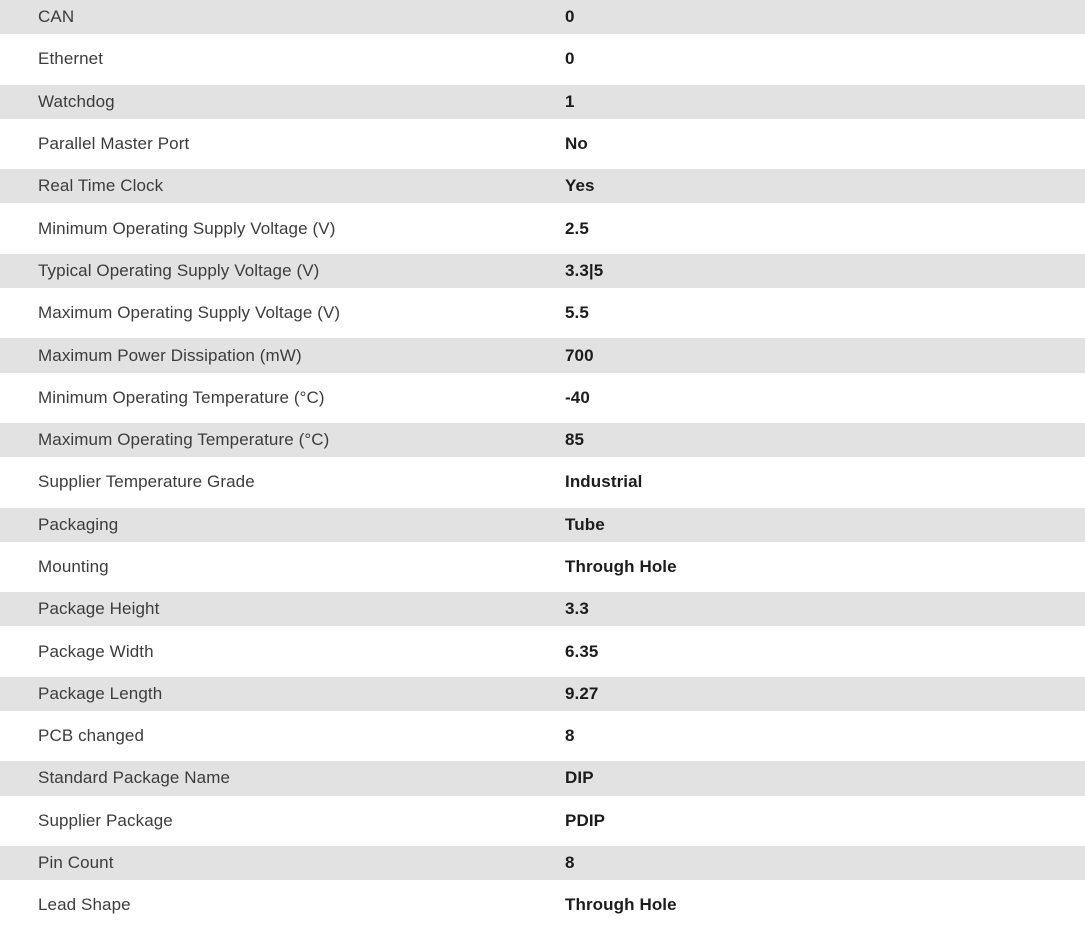 This screenshot has height=930, width=1085. Describe the element at coordinates (579, 778) in the screenshot. I see `spec-attribute-value: DIP` at that location.